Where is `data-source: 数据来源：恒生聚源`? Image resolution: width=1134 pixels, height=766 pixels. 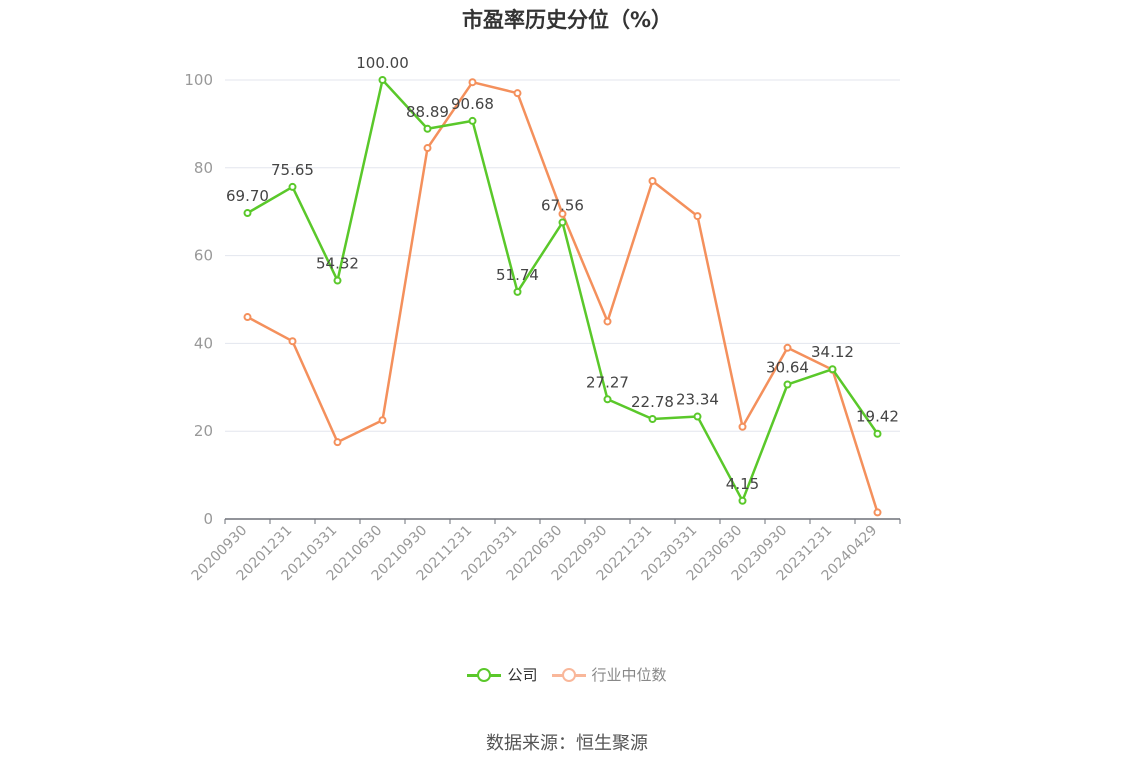
data-source: 数据来源：恒生聚源 is located at coordinates (567, 743).